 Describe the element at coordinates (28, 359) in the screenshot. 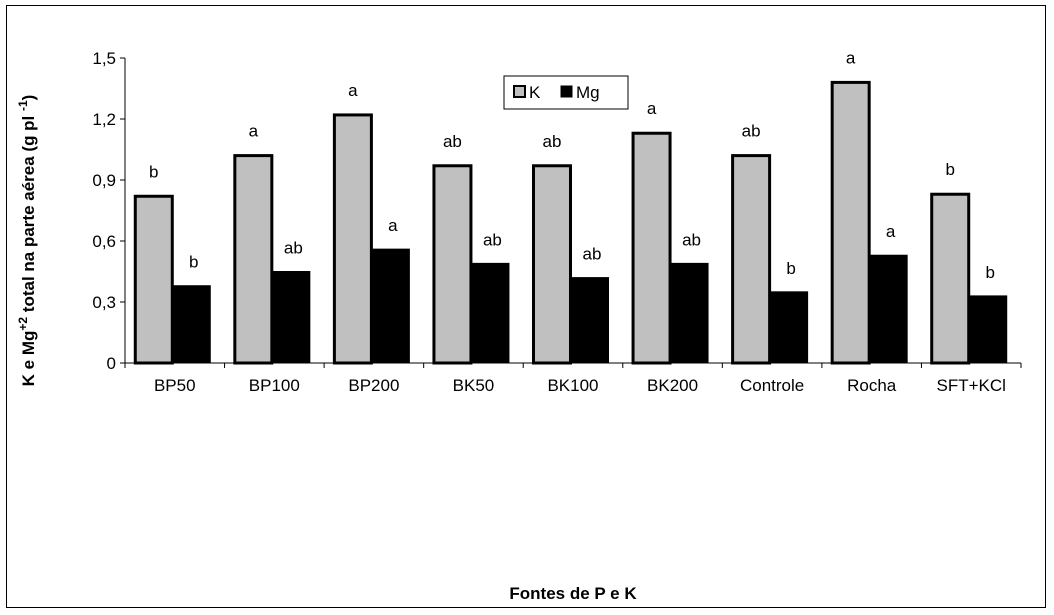

I see `y-title-part: K e Mg` at that location.